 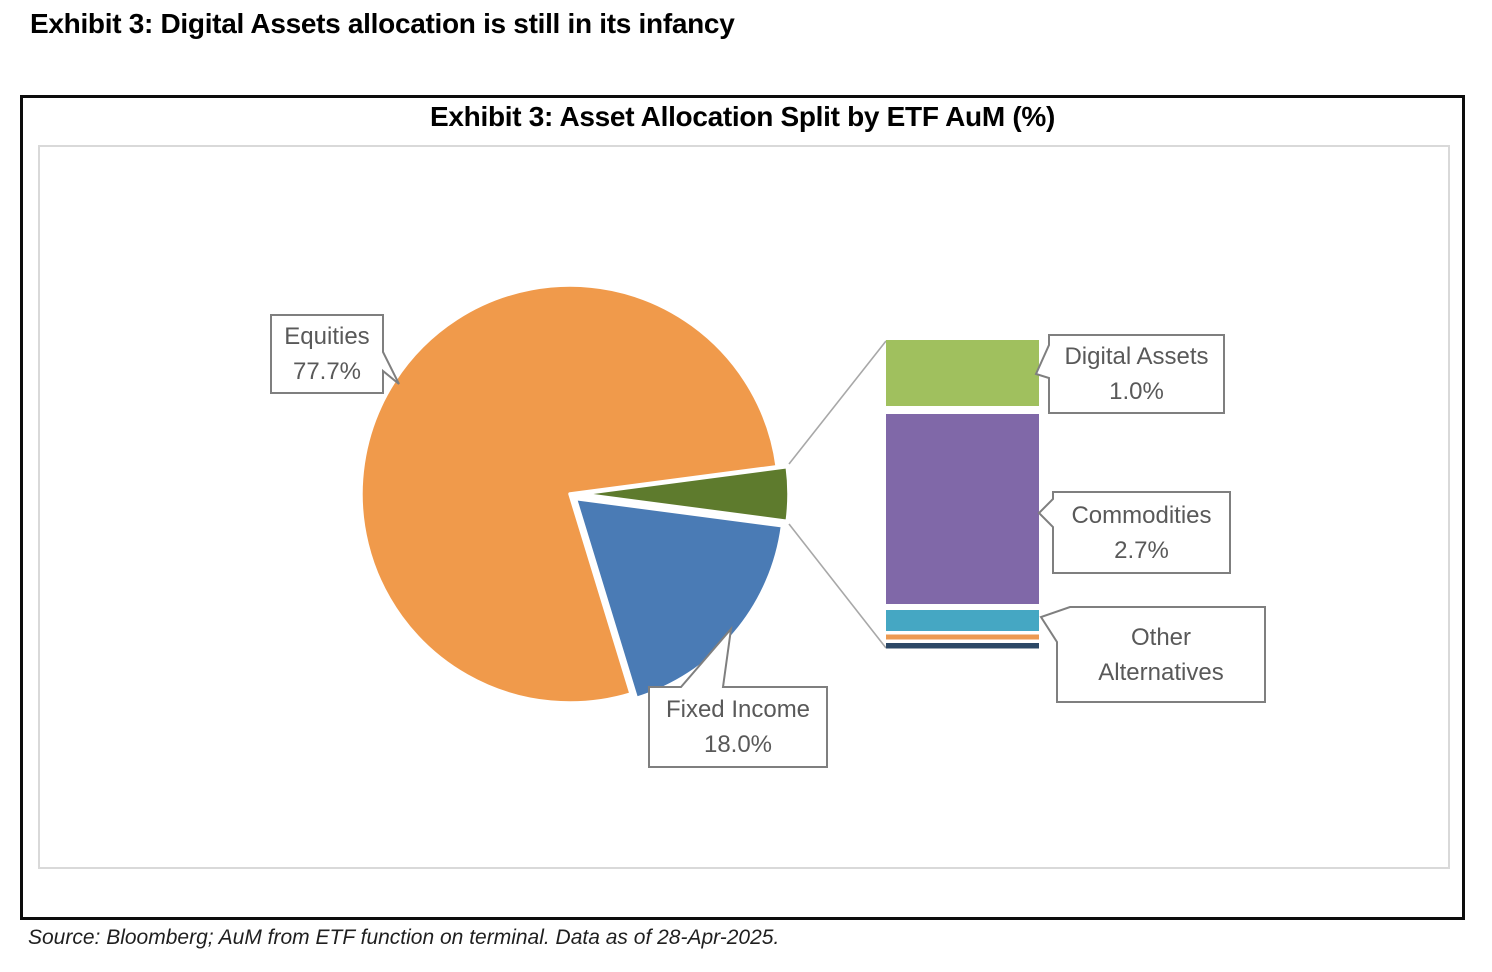 I want to click on connector-line-bottom, so click(x=837, y=586).